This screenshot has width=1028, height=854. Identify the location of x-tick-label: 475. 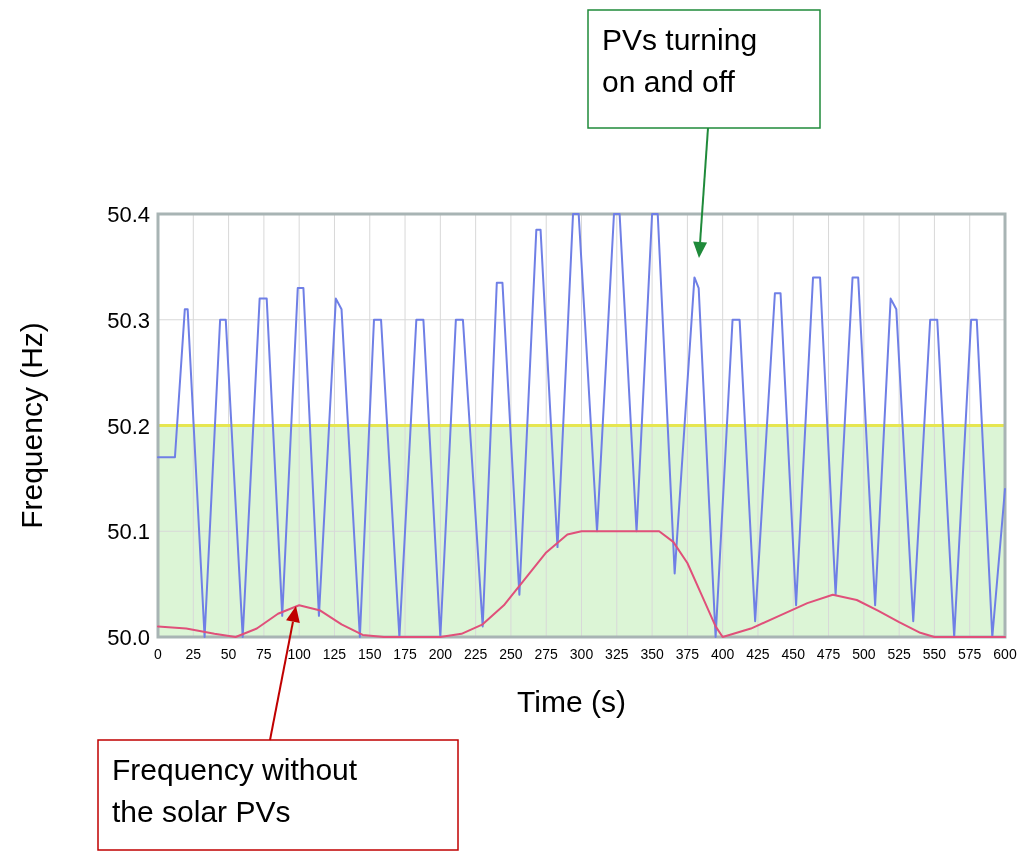
(828, 654).